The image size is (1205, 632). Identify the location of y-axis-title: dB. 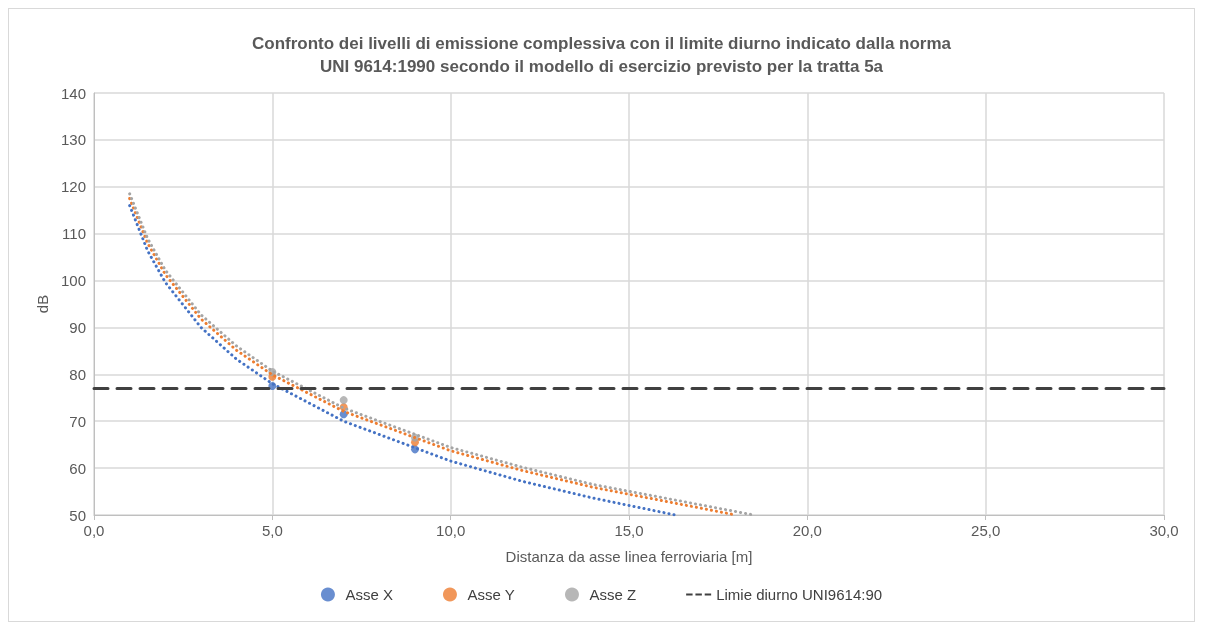
(42, 304).